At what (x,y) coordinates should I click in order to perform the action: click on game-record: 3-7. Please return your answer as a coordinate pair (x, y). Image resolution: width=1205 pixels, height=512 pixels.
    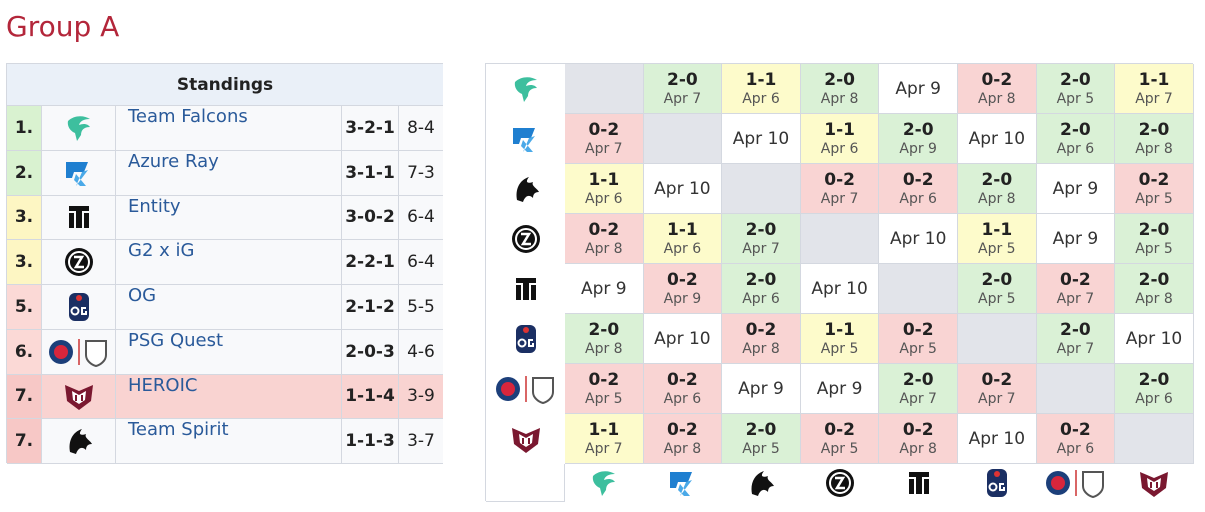
    Looking at the image, I should click on (421, 441).